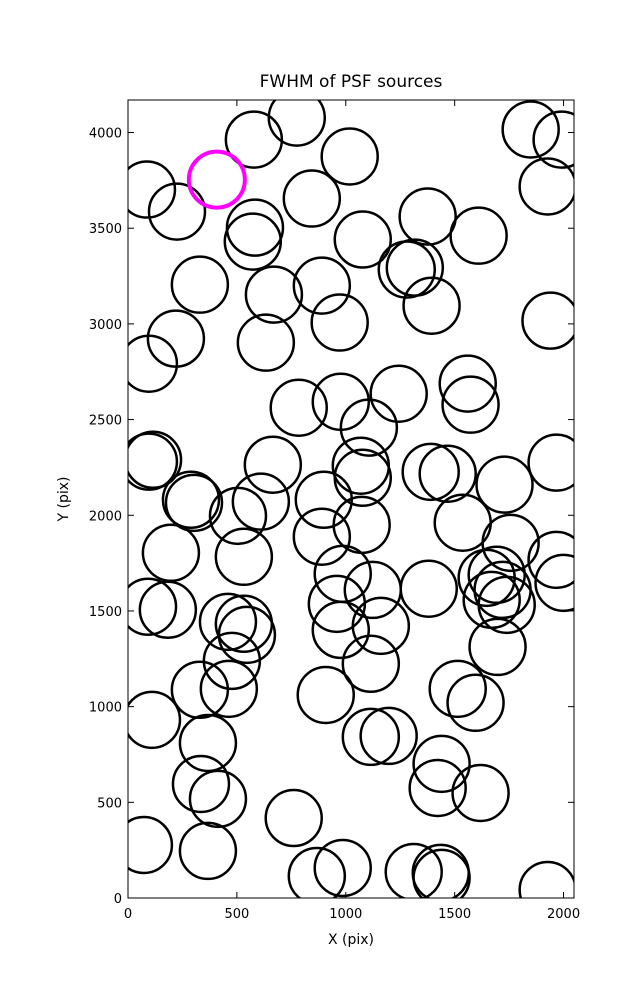  I want to click on y-tick-label: 1000, so click(105, 708).